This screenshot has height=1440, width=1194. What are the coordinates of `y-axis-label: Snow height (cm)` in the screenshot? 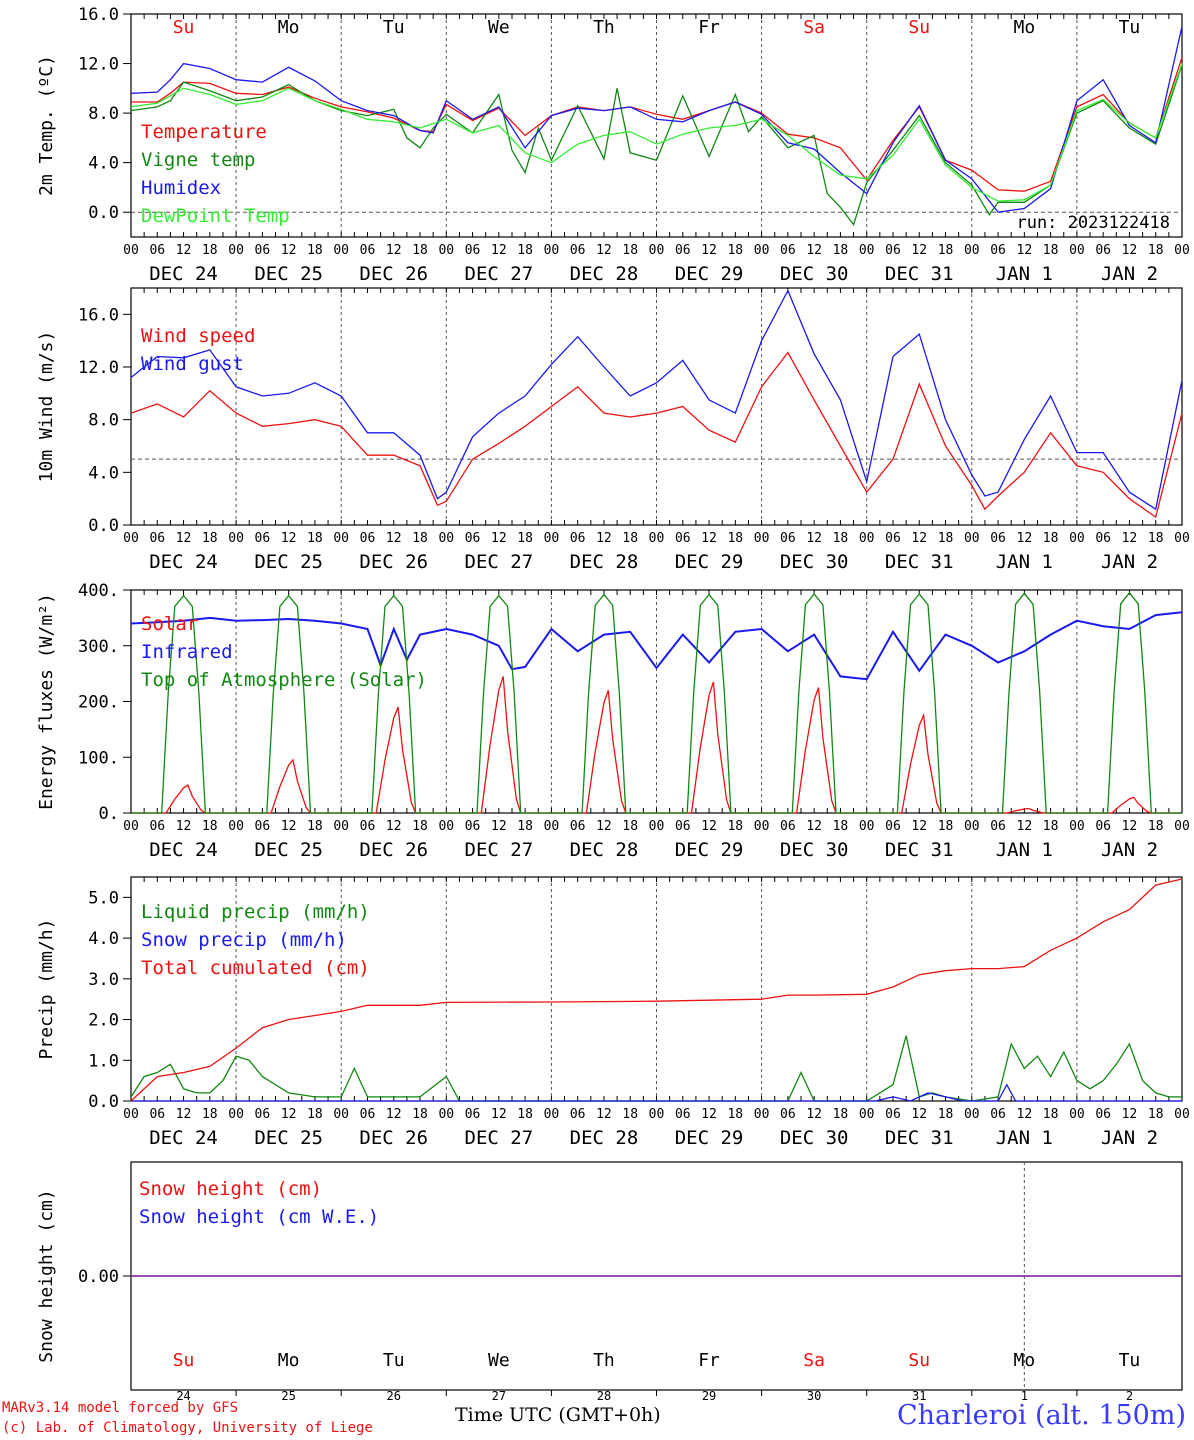 It's located at (46, 1275).